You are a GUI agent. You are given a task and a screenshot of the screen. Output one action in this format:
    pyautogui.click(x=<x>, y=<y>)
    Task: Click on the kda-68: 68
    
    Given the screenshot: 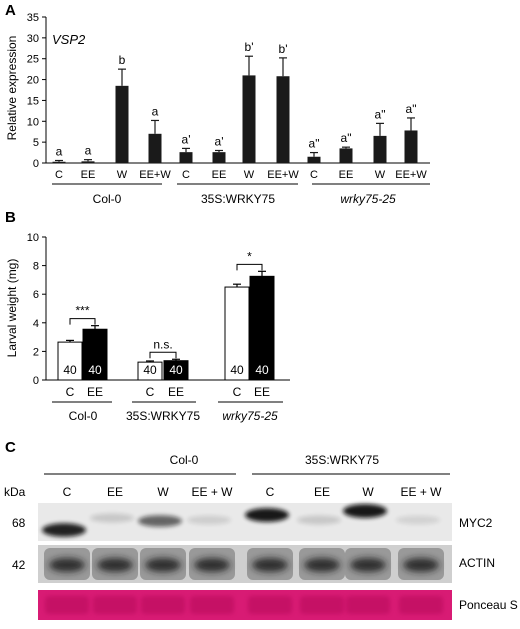 What is the action you would take?
    pyautogui.click(x=19, y=523)
    